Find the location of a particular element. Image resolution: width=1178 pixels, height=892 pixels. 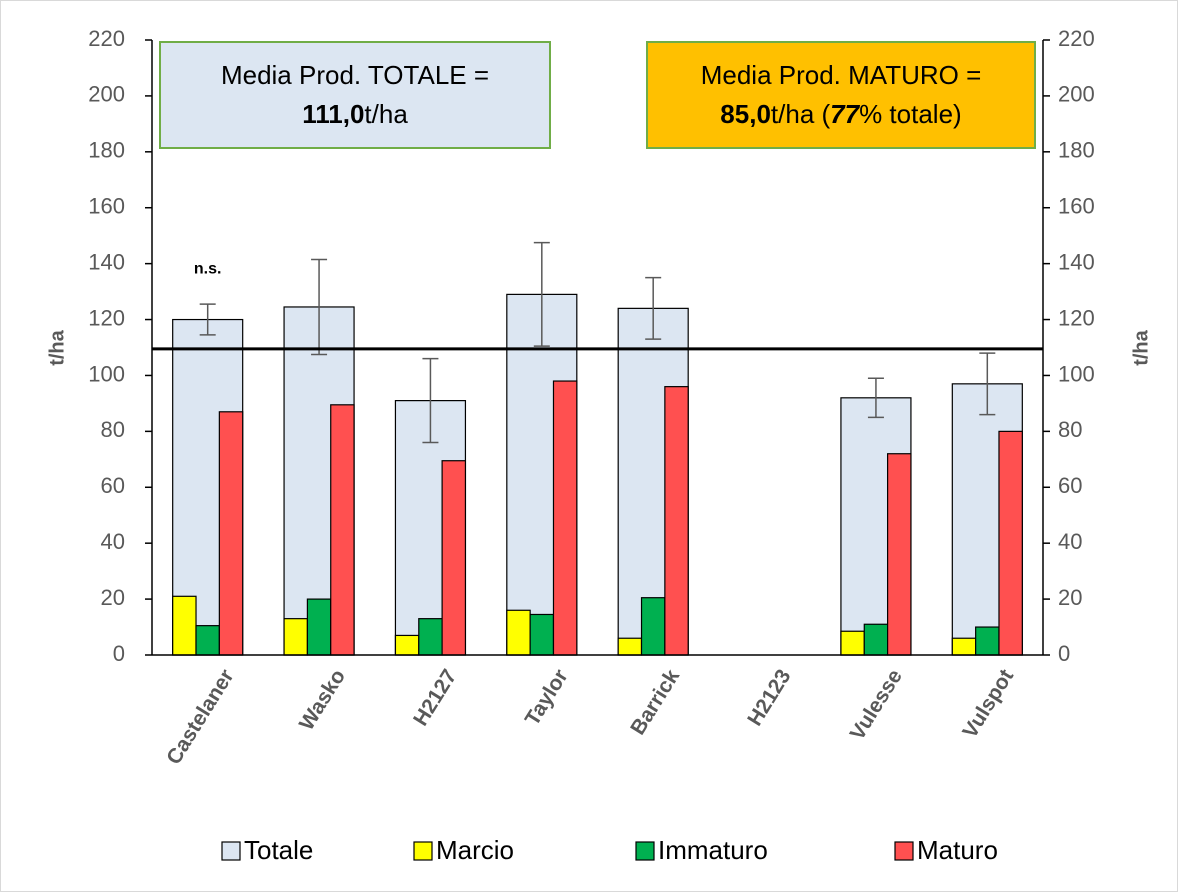

annotation: n.s. is located at coordinates (208, 268).